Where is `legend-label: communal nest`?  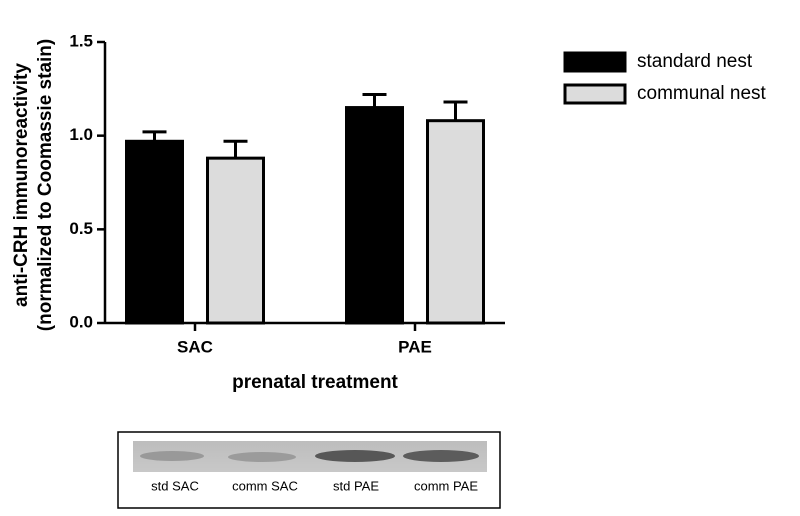 legend-label: communal nest is located at coordinates (702, 93).